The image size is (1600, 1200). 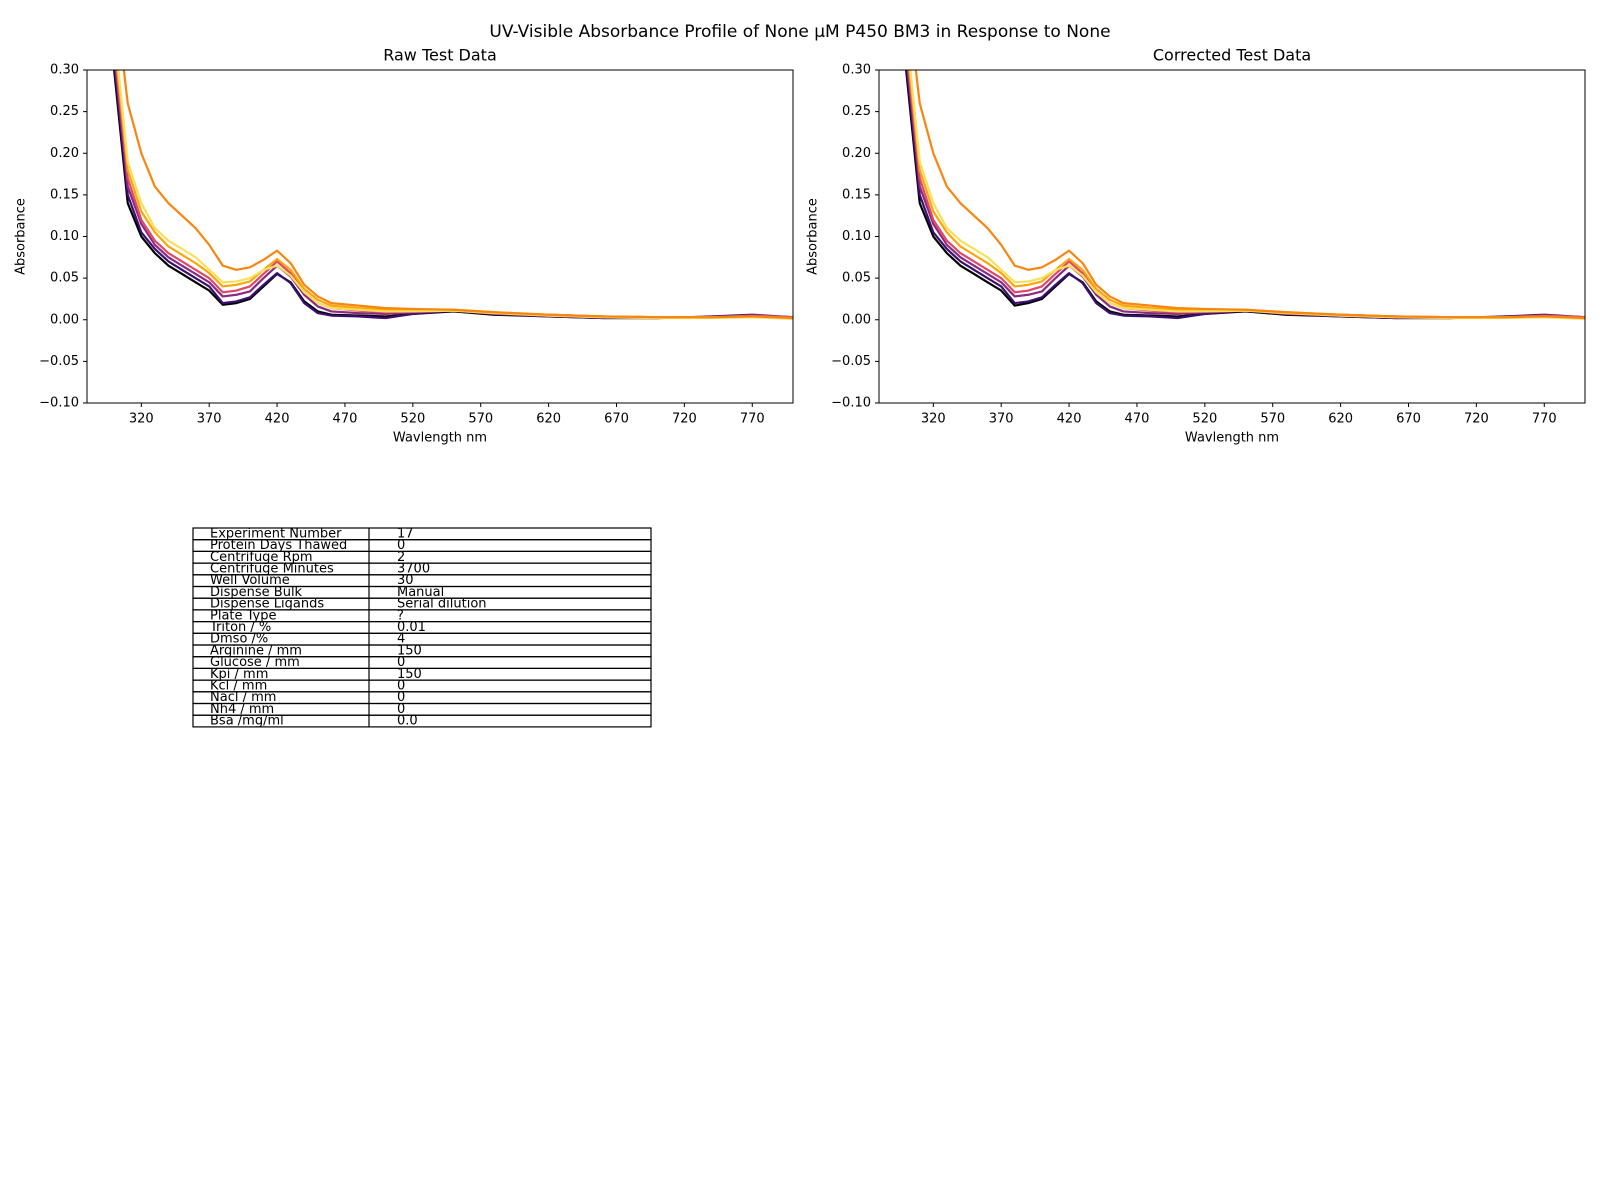 I want to click on table-cell: Protein Days Thawed, so click(x=278, y=545).